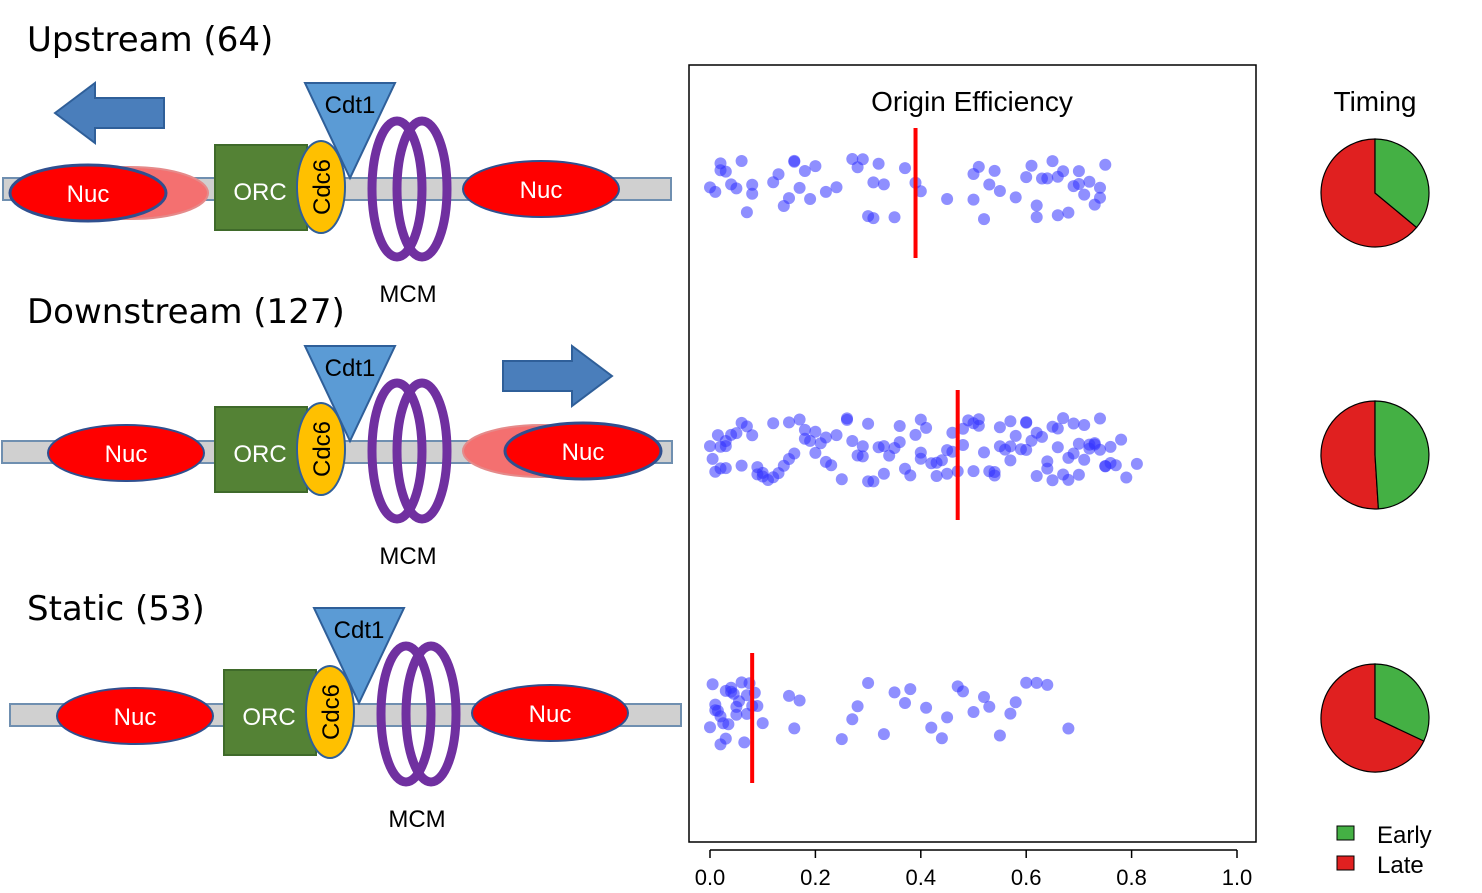 The width and height of the screenshot is (1482, 893). I want to click on mcm-ring-b, so click(431, 714).